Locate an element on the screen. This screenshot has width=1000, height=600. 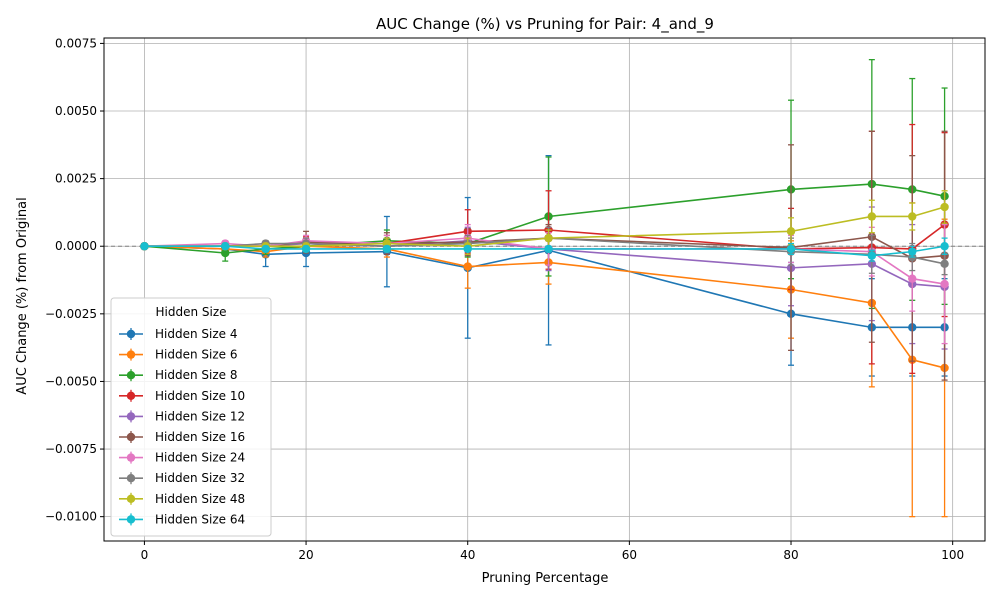
legend-item: Hidden Size 10 is located at coordinates (182, 396).